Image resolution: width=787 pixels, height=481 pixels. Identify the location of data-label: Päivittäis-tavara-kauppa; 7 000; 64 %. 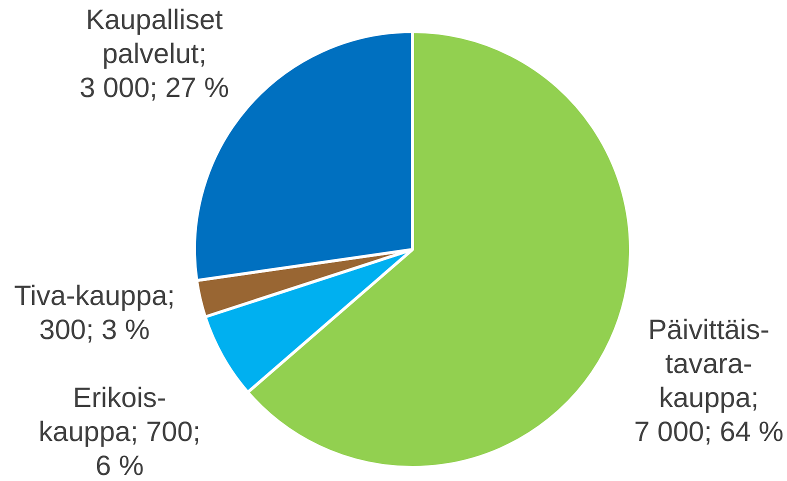
(709, 380).